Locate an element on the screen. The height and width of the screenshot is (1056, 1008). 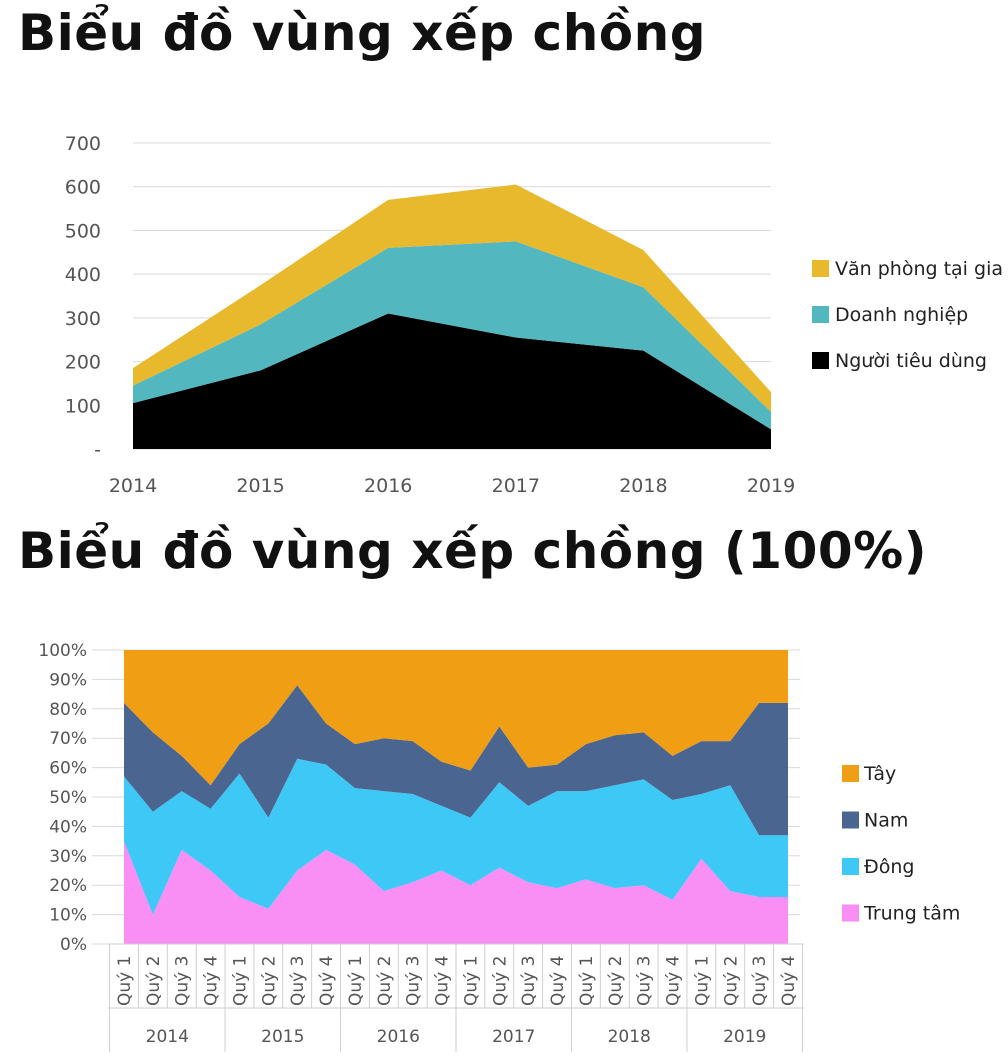
y-tick-label: 300 is located at coordinates (83, 319).